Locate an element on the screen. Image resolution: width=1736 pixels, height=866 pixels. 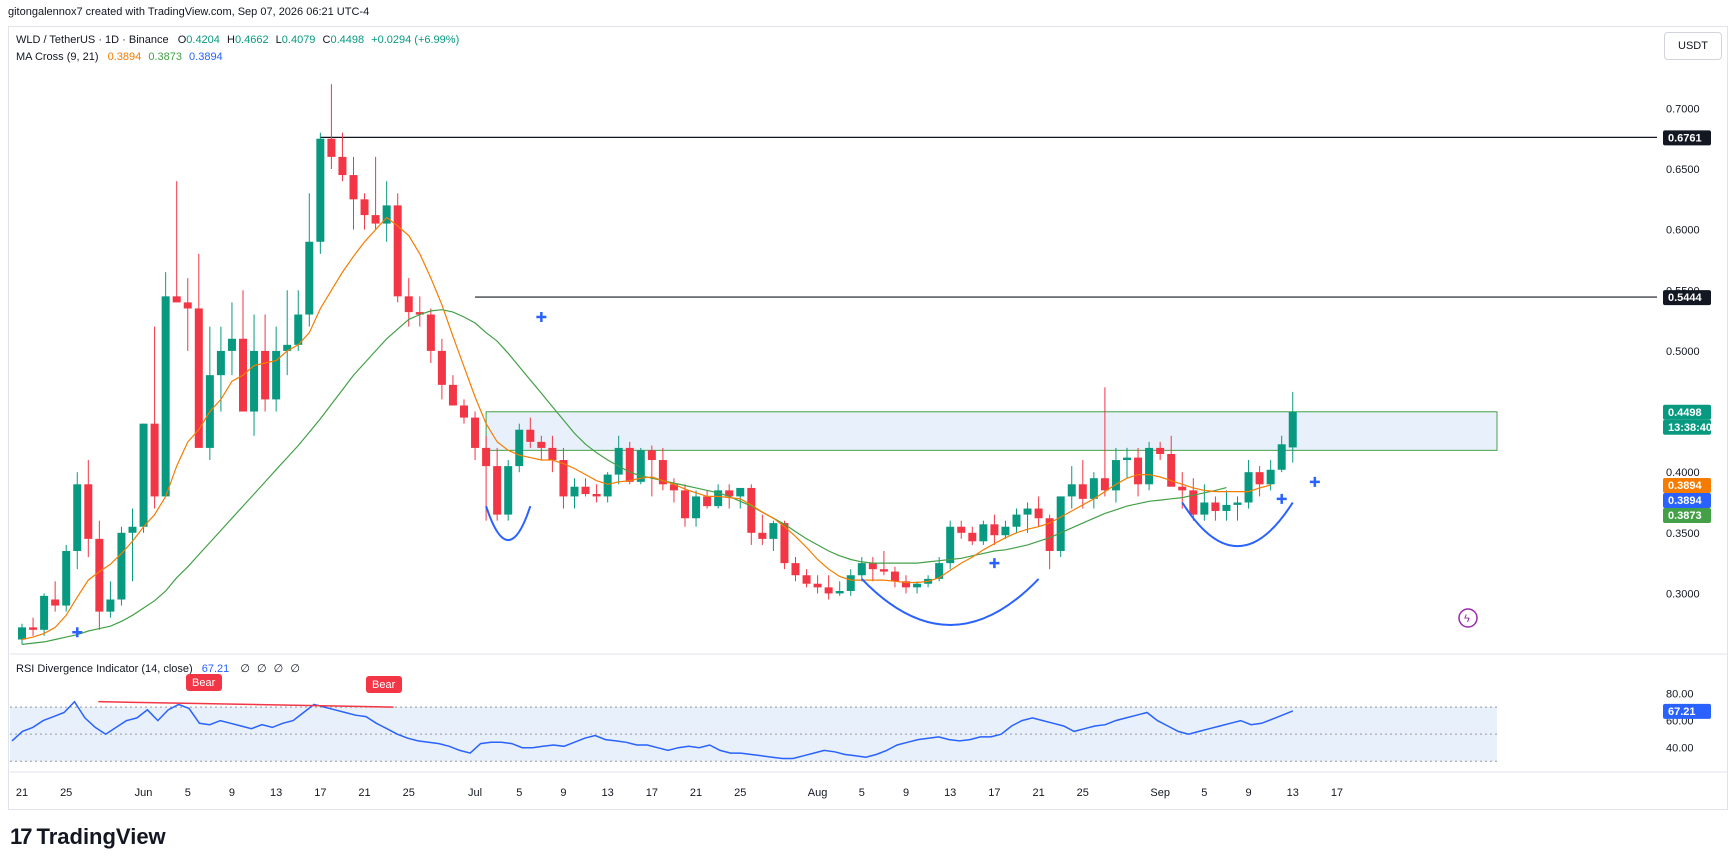
ma-legend: MA Cross (9, 21) 0.3894 0.3873 0.3894 is located at coordinates (121, 57).